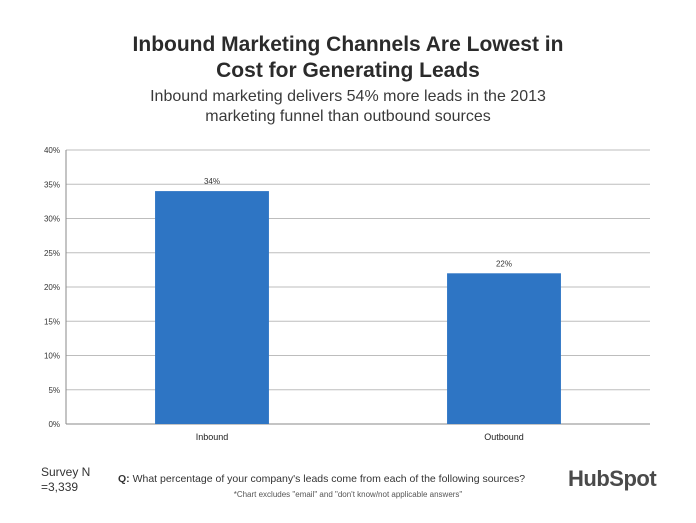 Image resolution: width=696 pixels, height=523 pixels. I want to click on y-tick-label: 5%, so click(54, 390).